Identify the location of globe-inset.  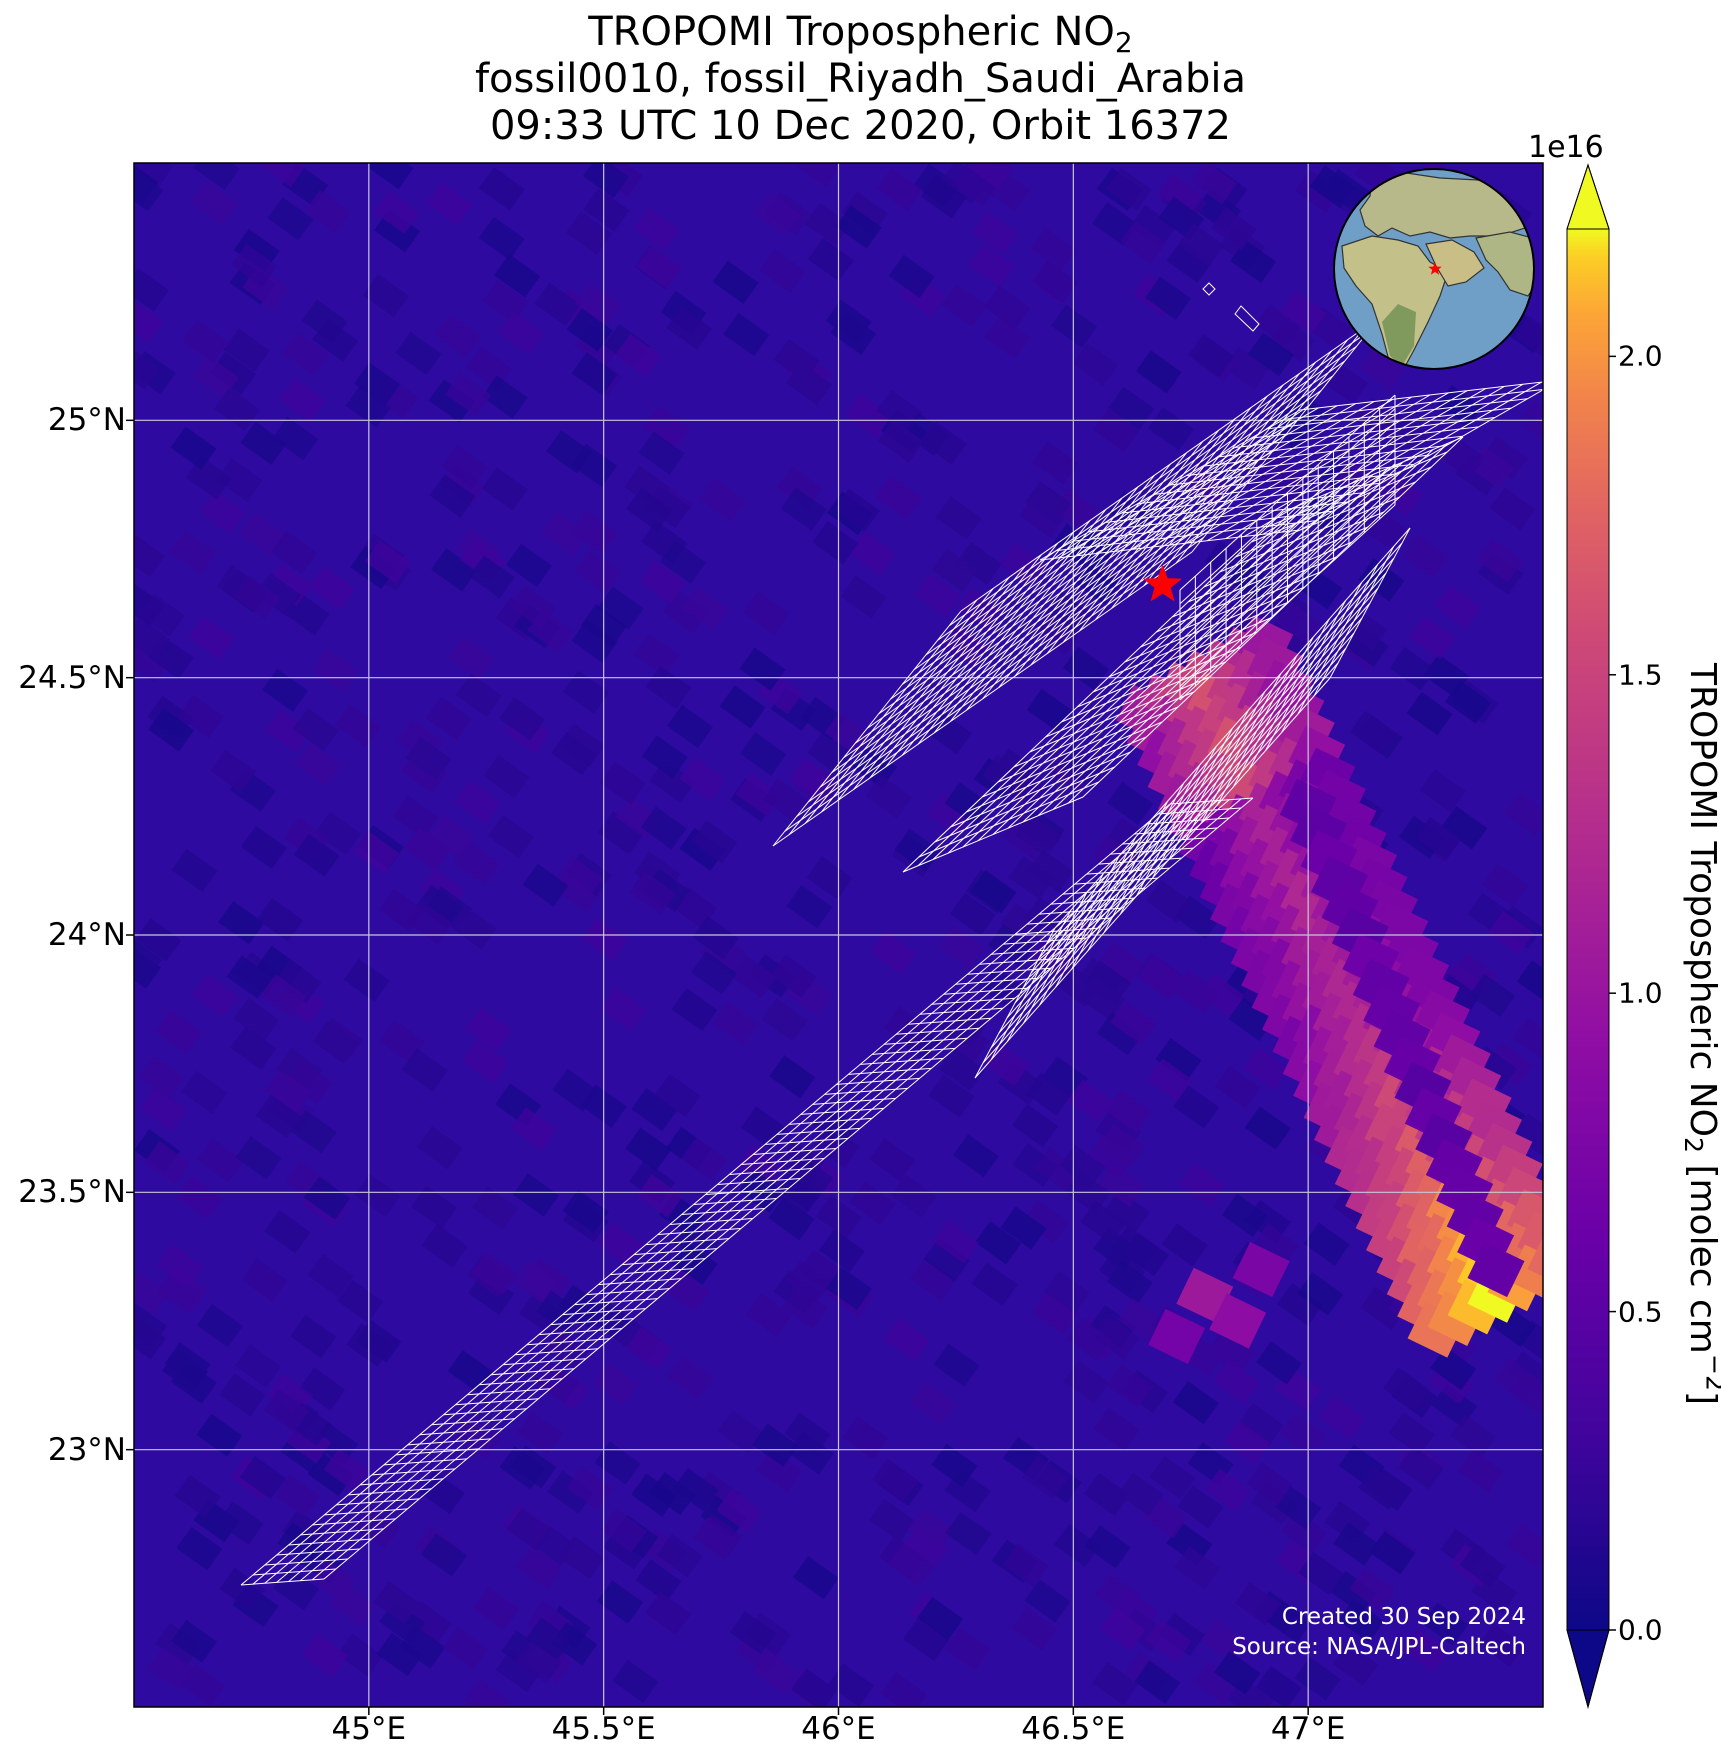
(1434, 269).